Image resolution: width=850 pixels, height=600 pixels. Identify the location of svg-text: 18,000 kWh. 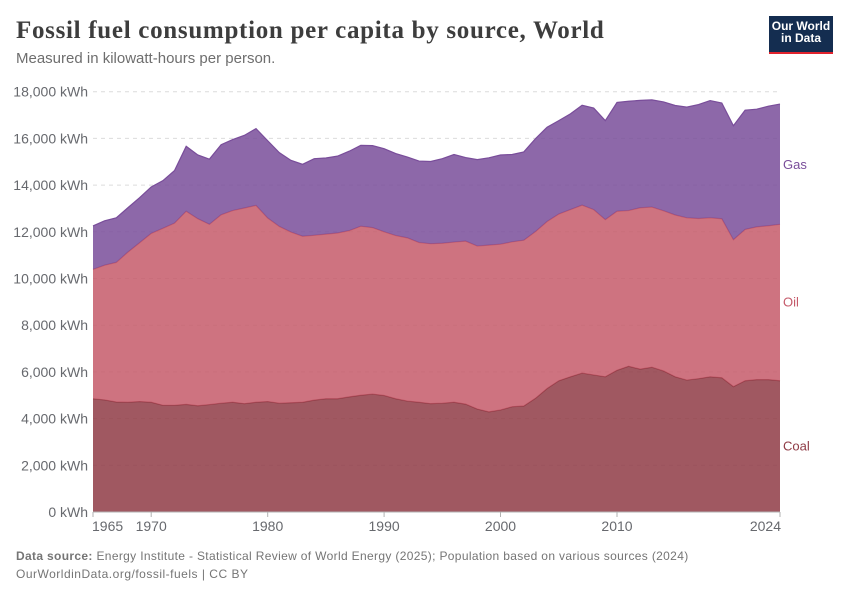
(50, 92).